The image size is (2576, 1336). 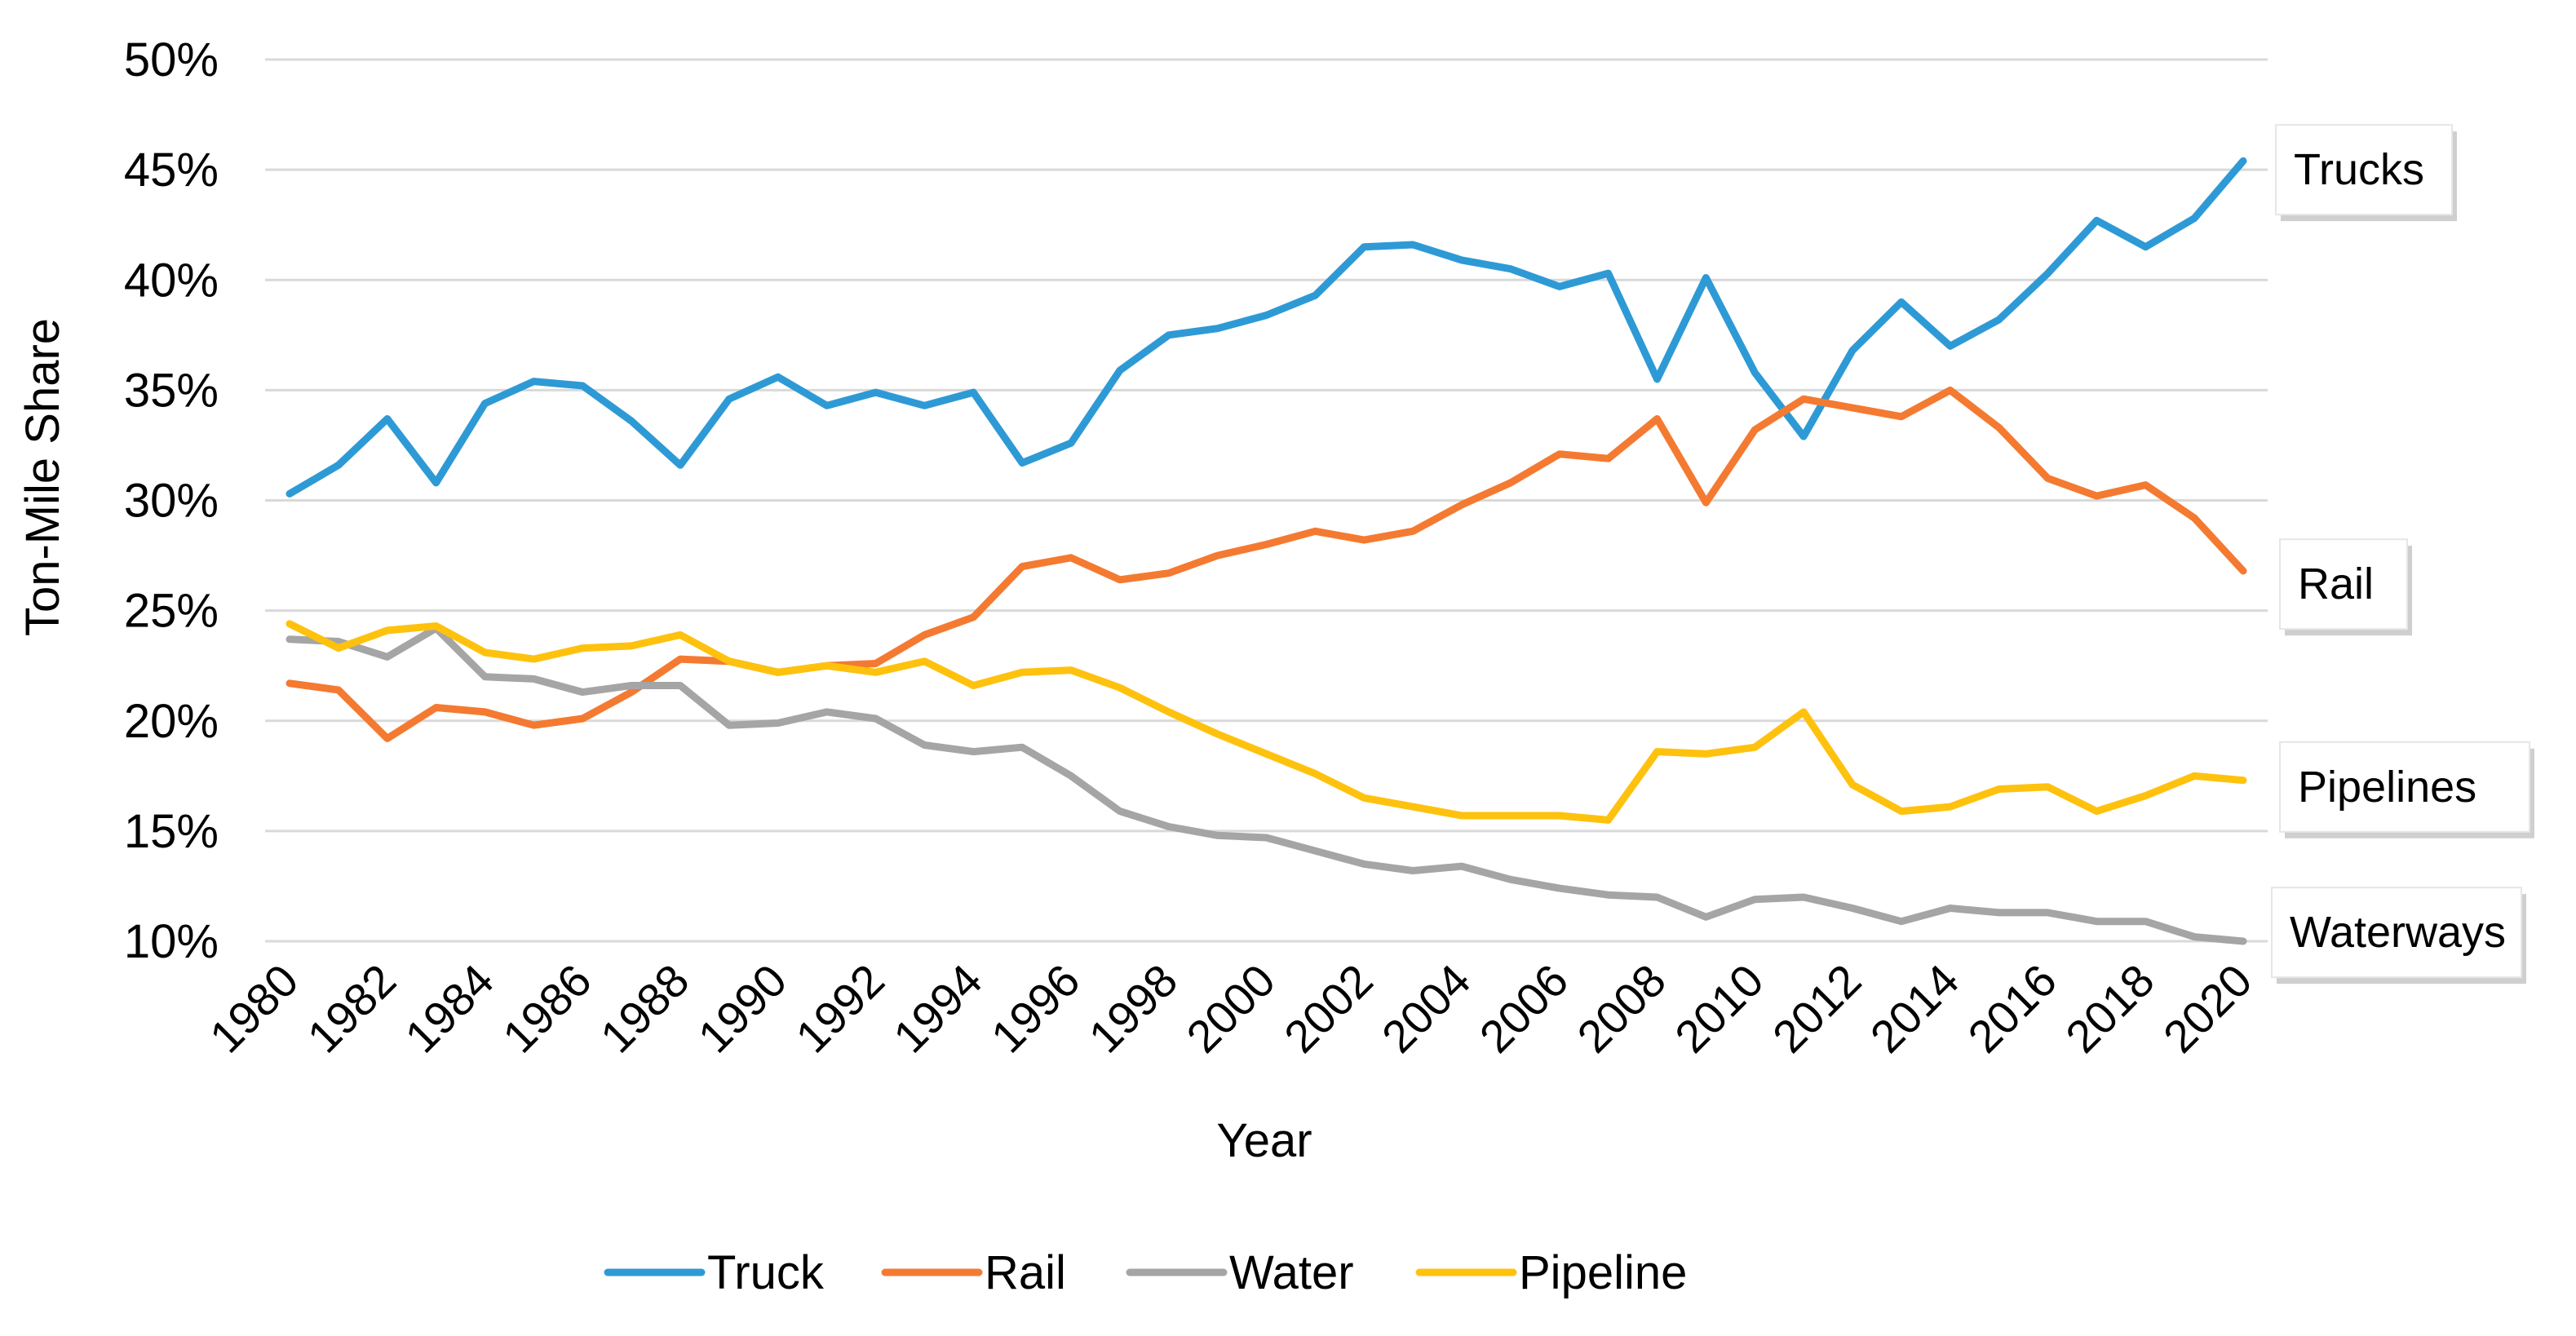 I want to click on x-tick-label-2018: 2018, so click(x=2110, y=1008).